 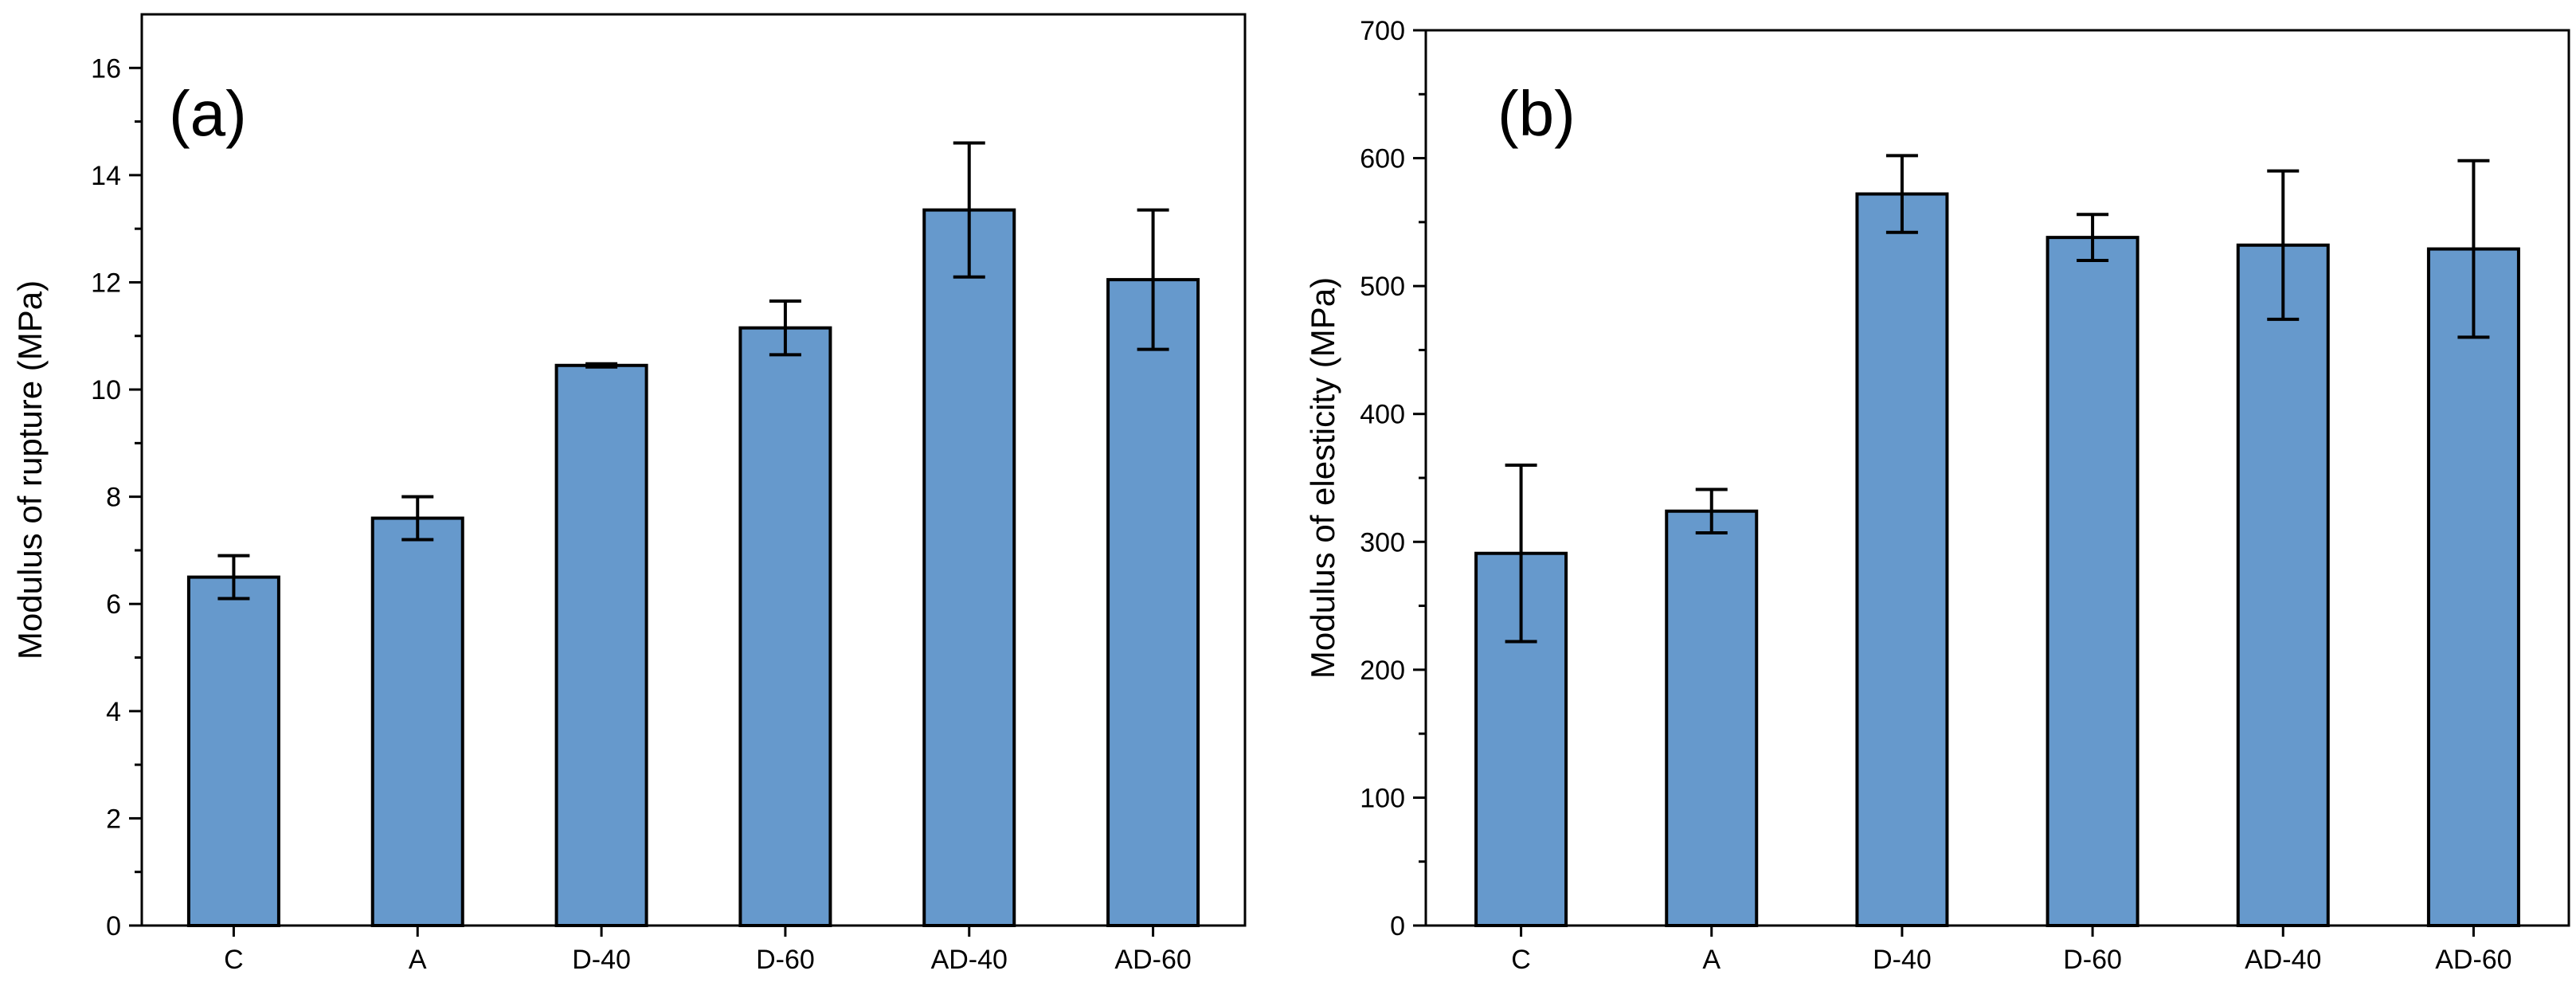 I want to click on y-tick-label: 12, so click(x=106, y=283).